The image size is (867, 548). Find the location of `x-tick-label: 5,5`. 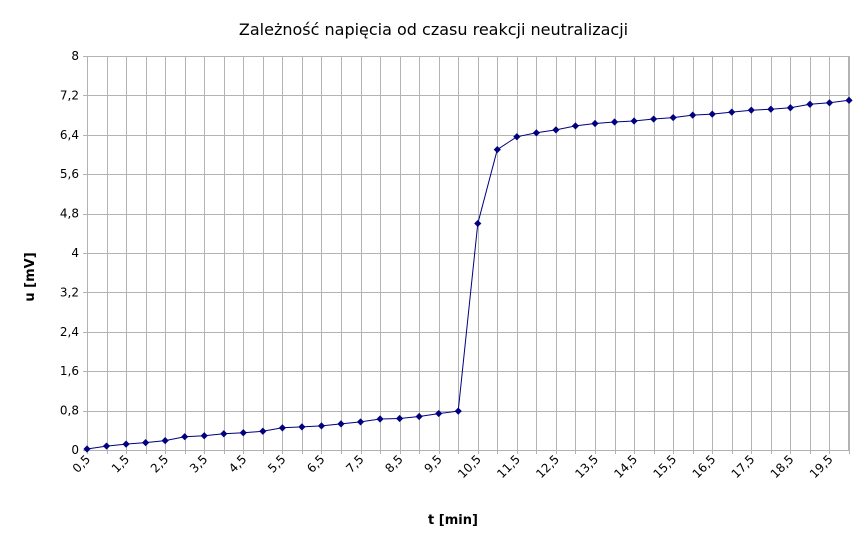

x-tick-label: 5,5 is located at coordinates (276, 463).